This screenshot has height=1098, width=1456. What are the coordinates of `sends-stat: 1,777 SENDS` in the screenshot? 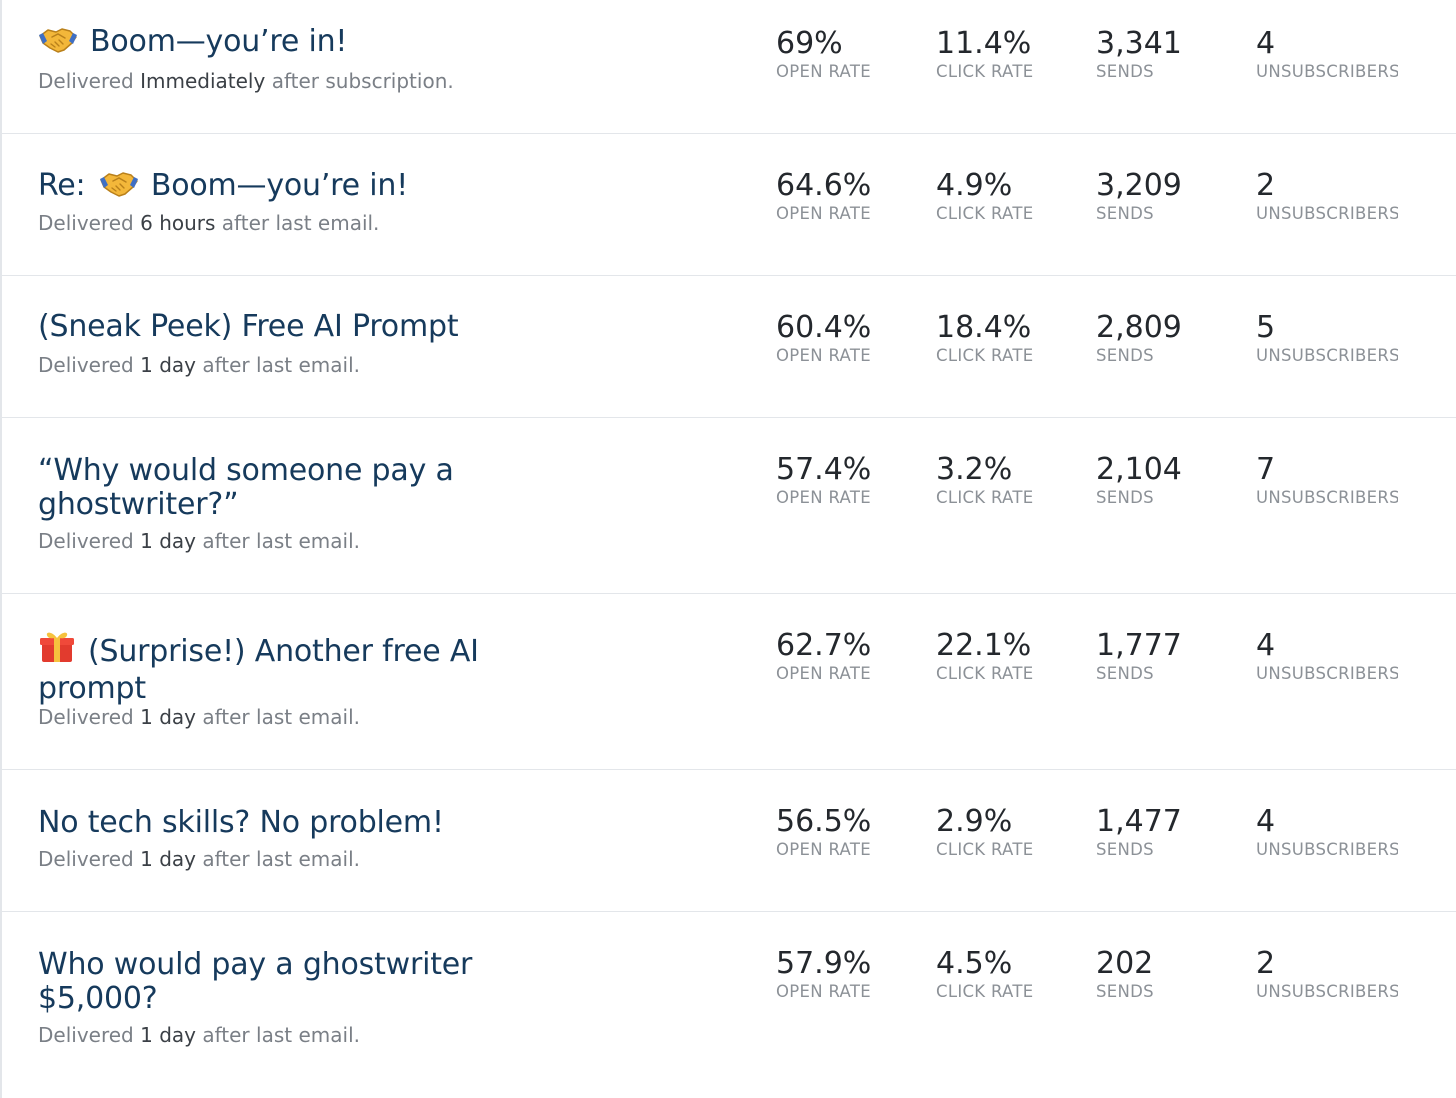 It's located at (1139, 656).